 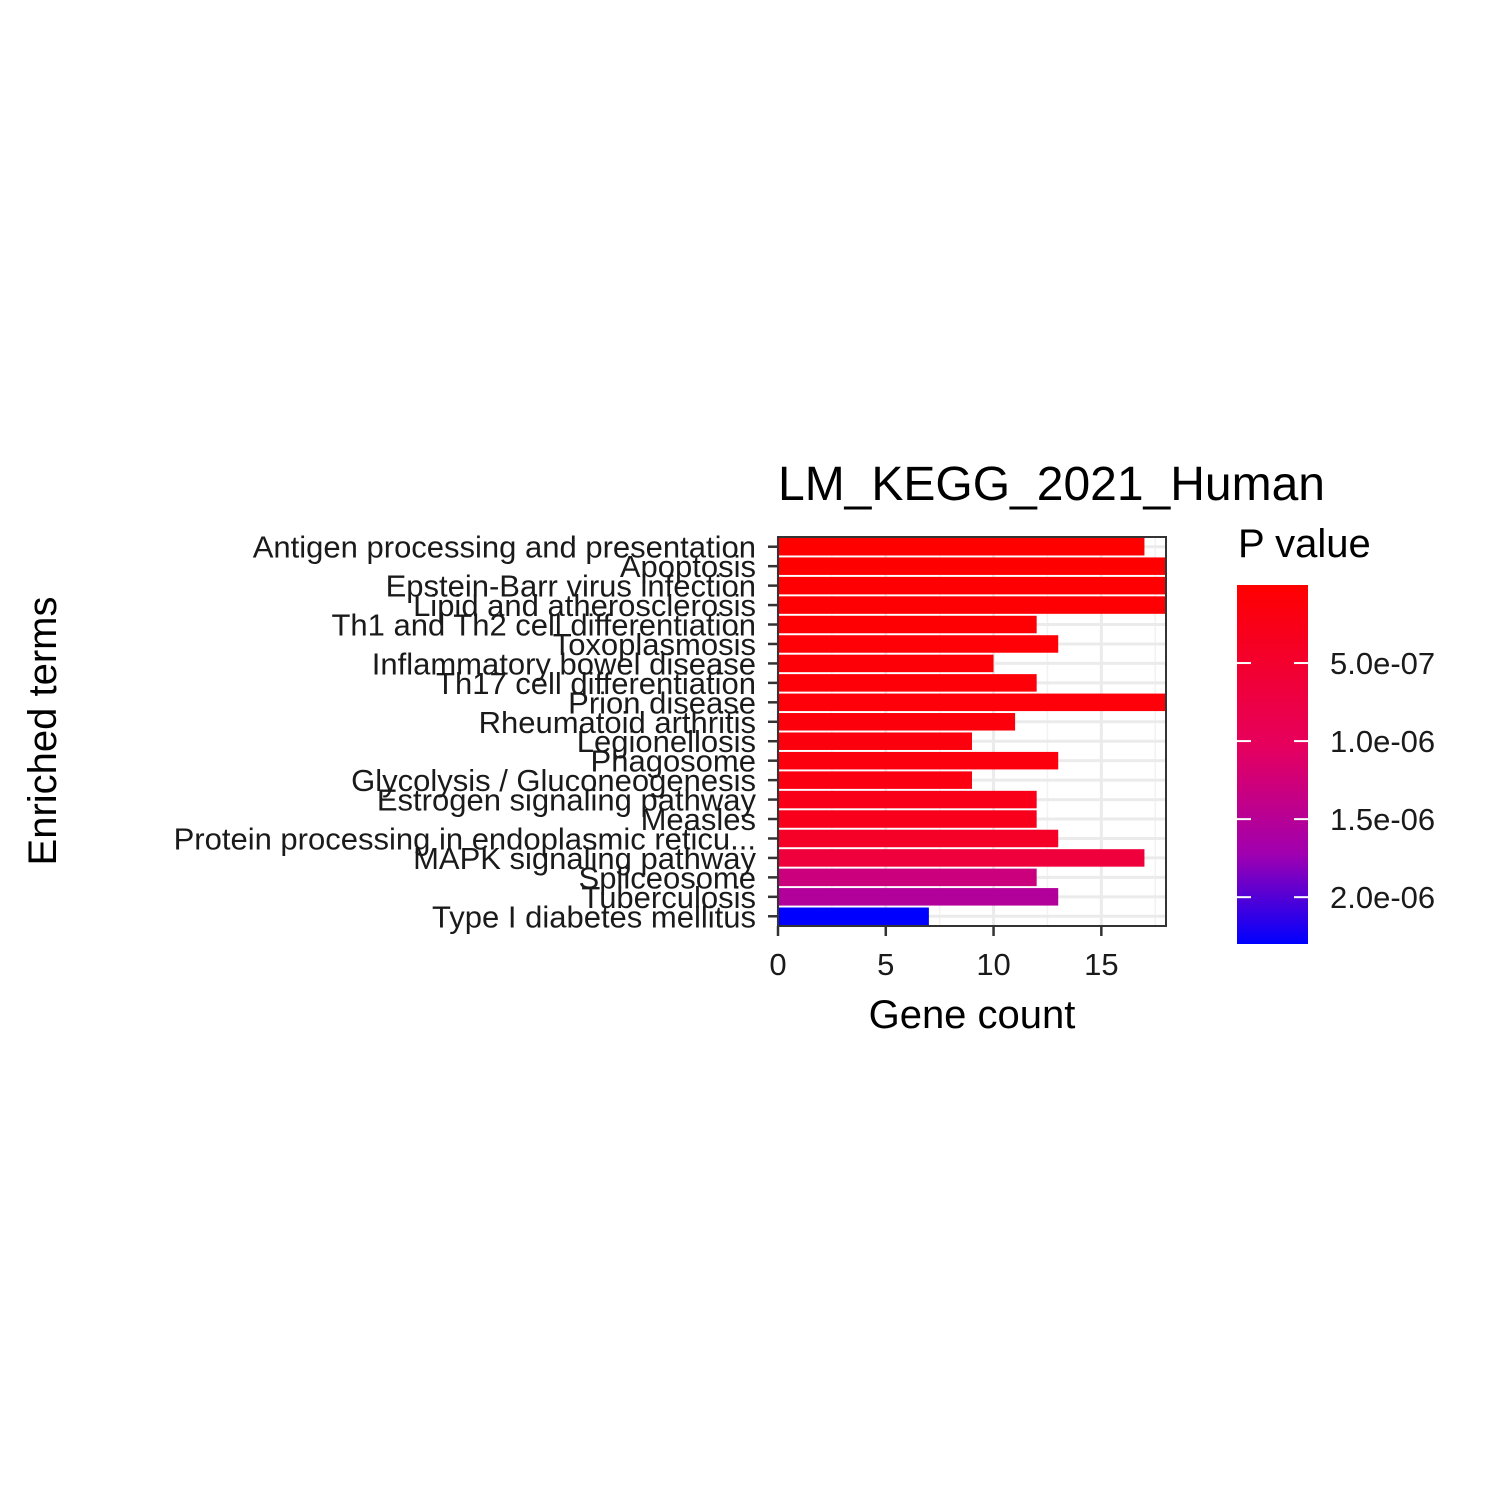 What do you see at coordinates (777, 964) in the screenshot?
I see `x-tick-label: 0` at bounding box center [777, 964].